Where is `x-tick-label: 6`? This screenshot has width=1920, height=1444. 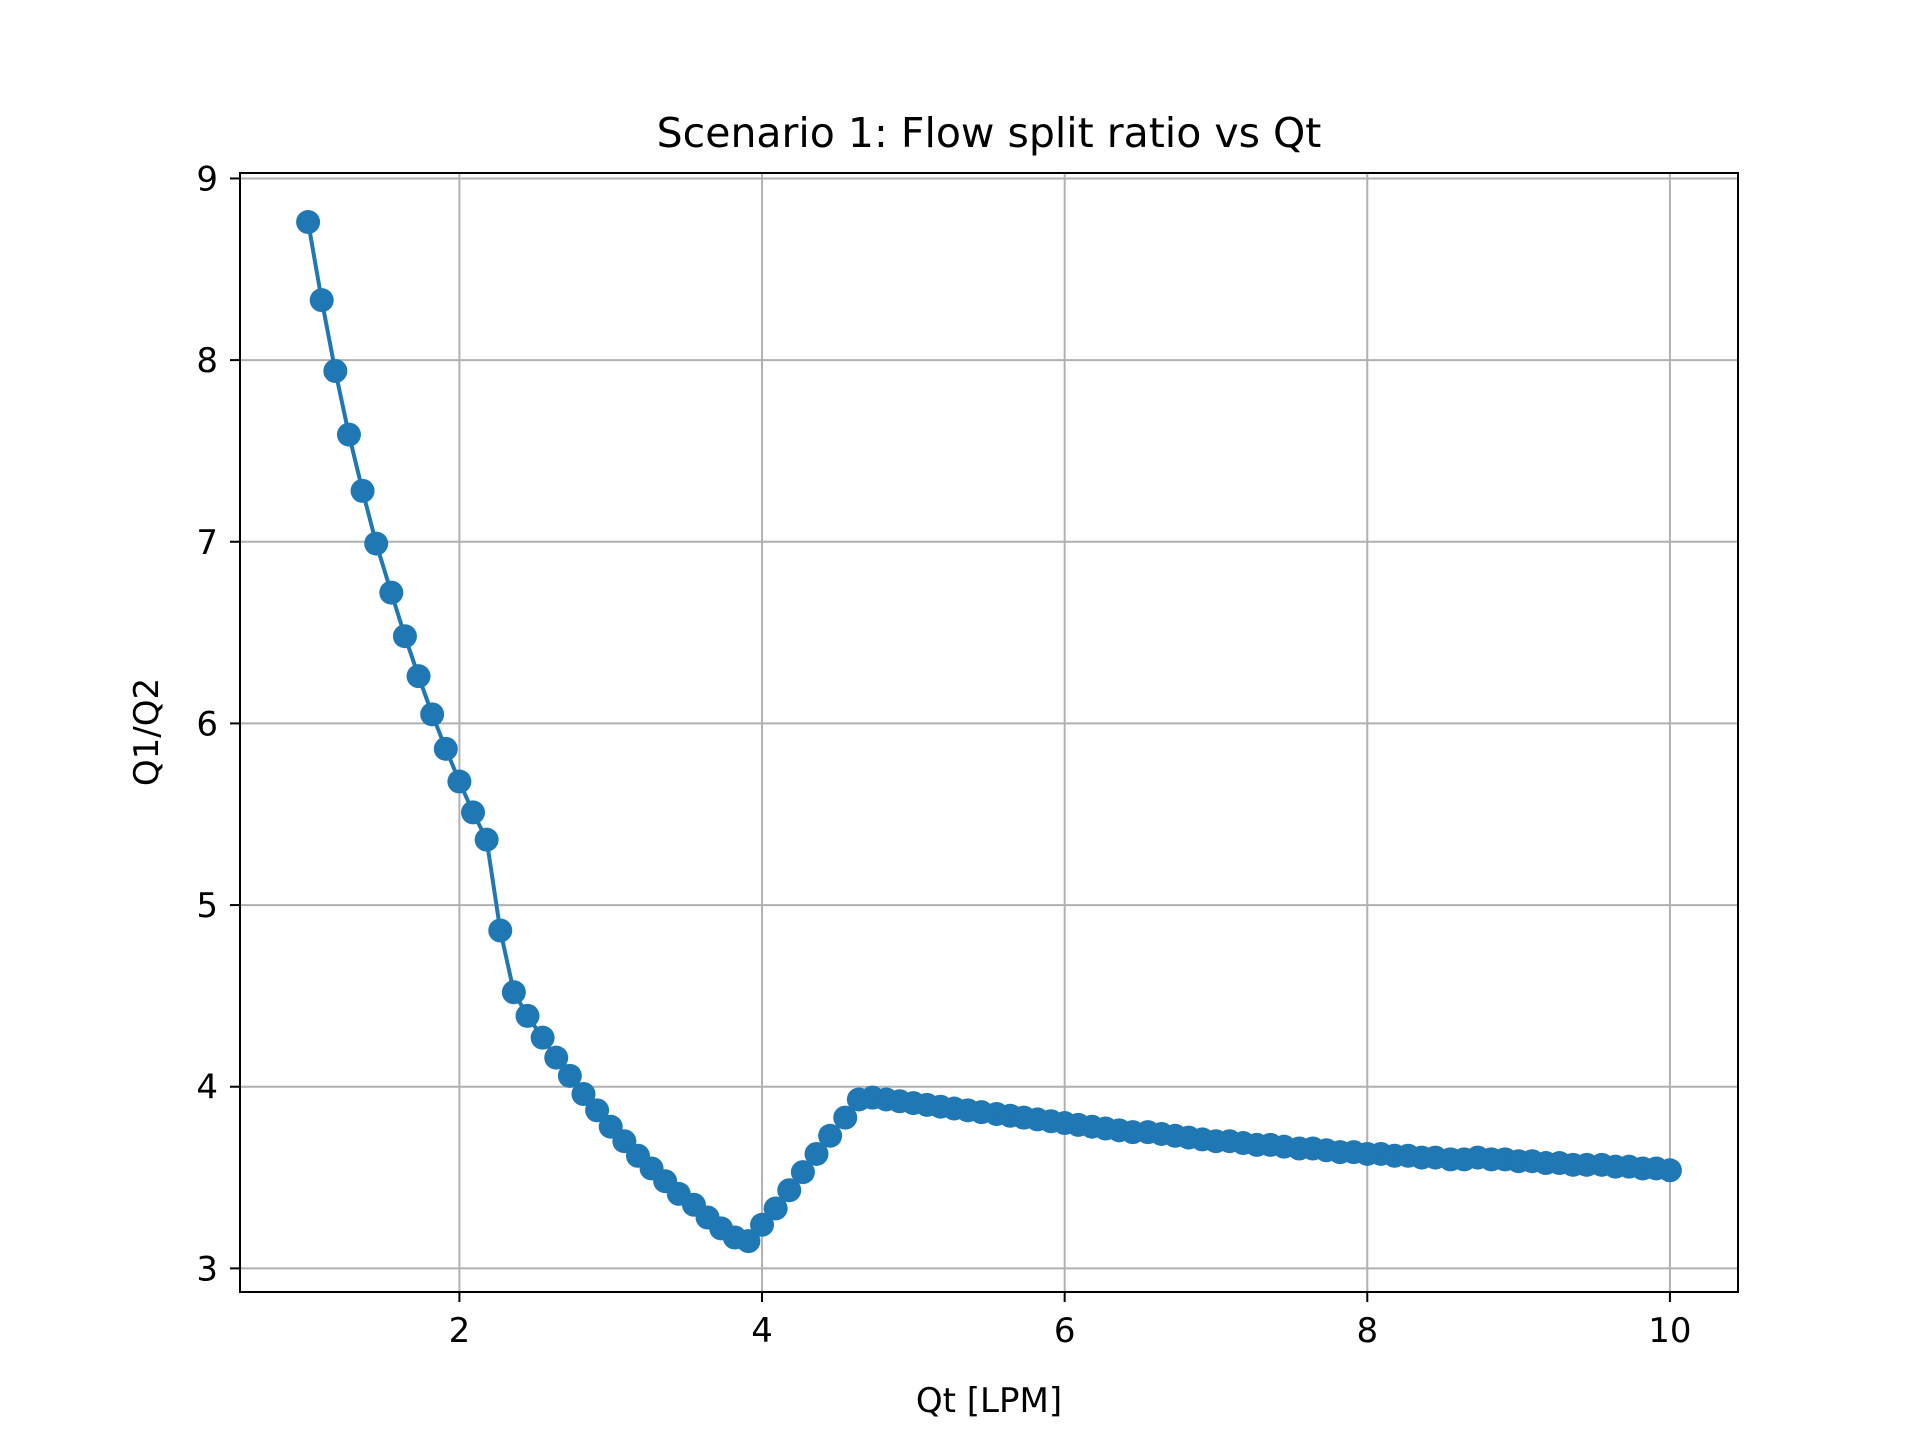 x-tick-label: 6 is located at coordinates (1065, 1331).